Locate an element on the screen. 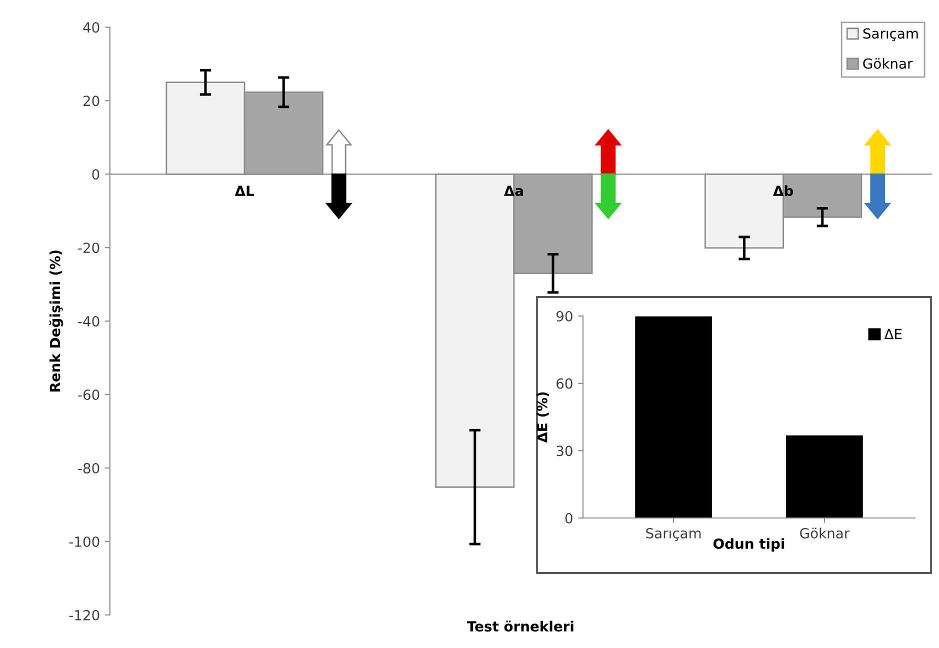 The height and width of the screenshot is (648, 939). y-tick-label: 90 is located at coordinates (564, 316).